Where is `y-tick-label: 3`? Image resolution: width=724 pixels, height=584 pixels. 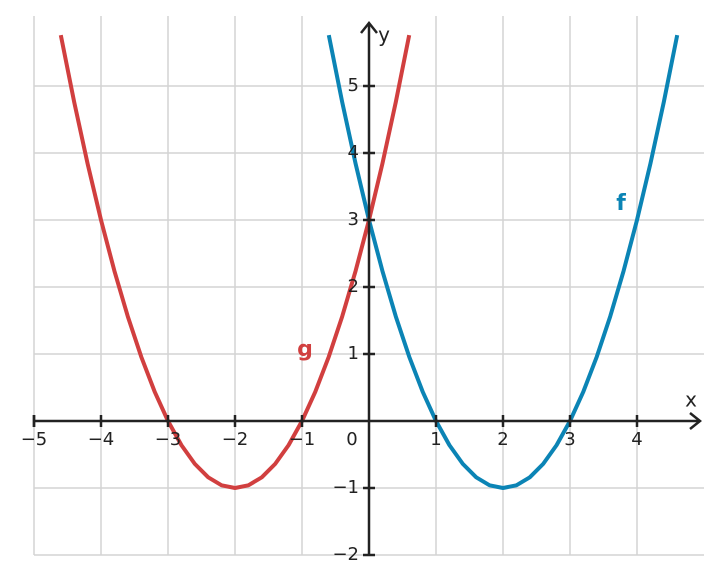
y-tick-label: 3 is located at coordinates (353, 219).